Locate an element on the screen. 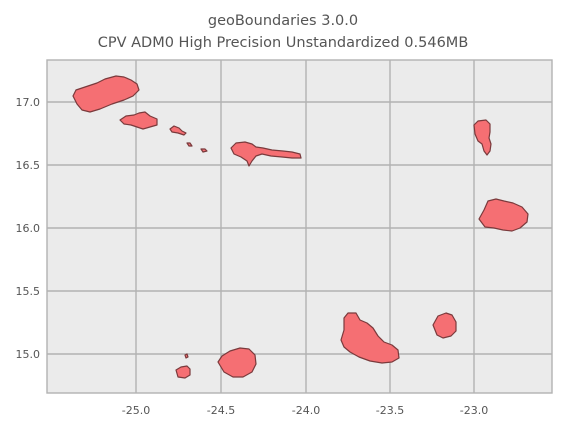 This screenshot has height=433, width=566. island-sao-nicolau is located at coordinates (266, 154).